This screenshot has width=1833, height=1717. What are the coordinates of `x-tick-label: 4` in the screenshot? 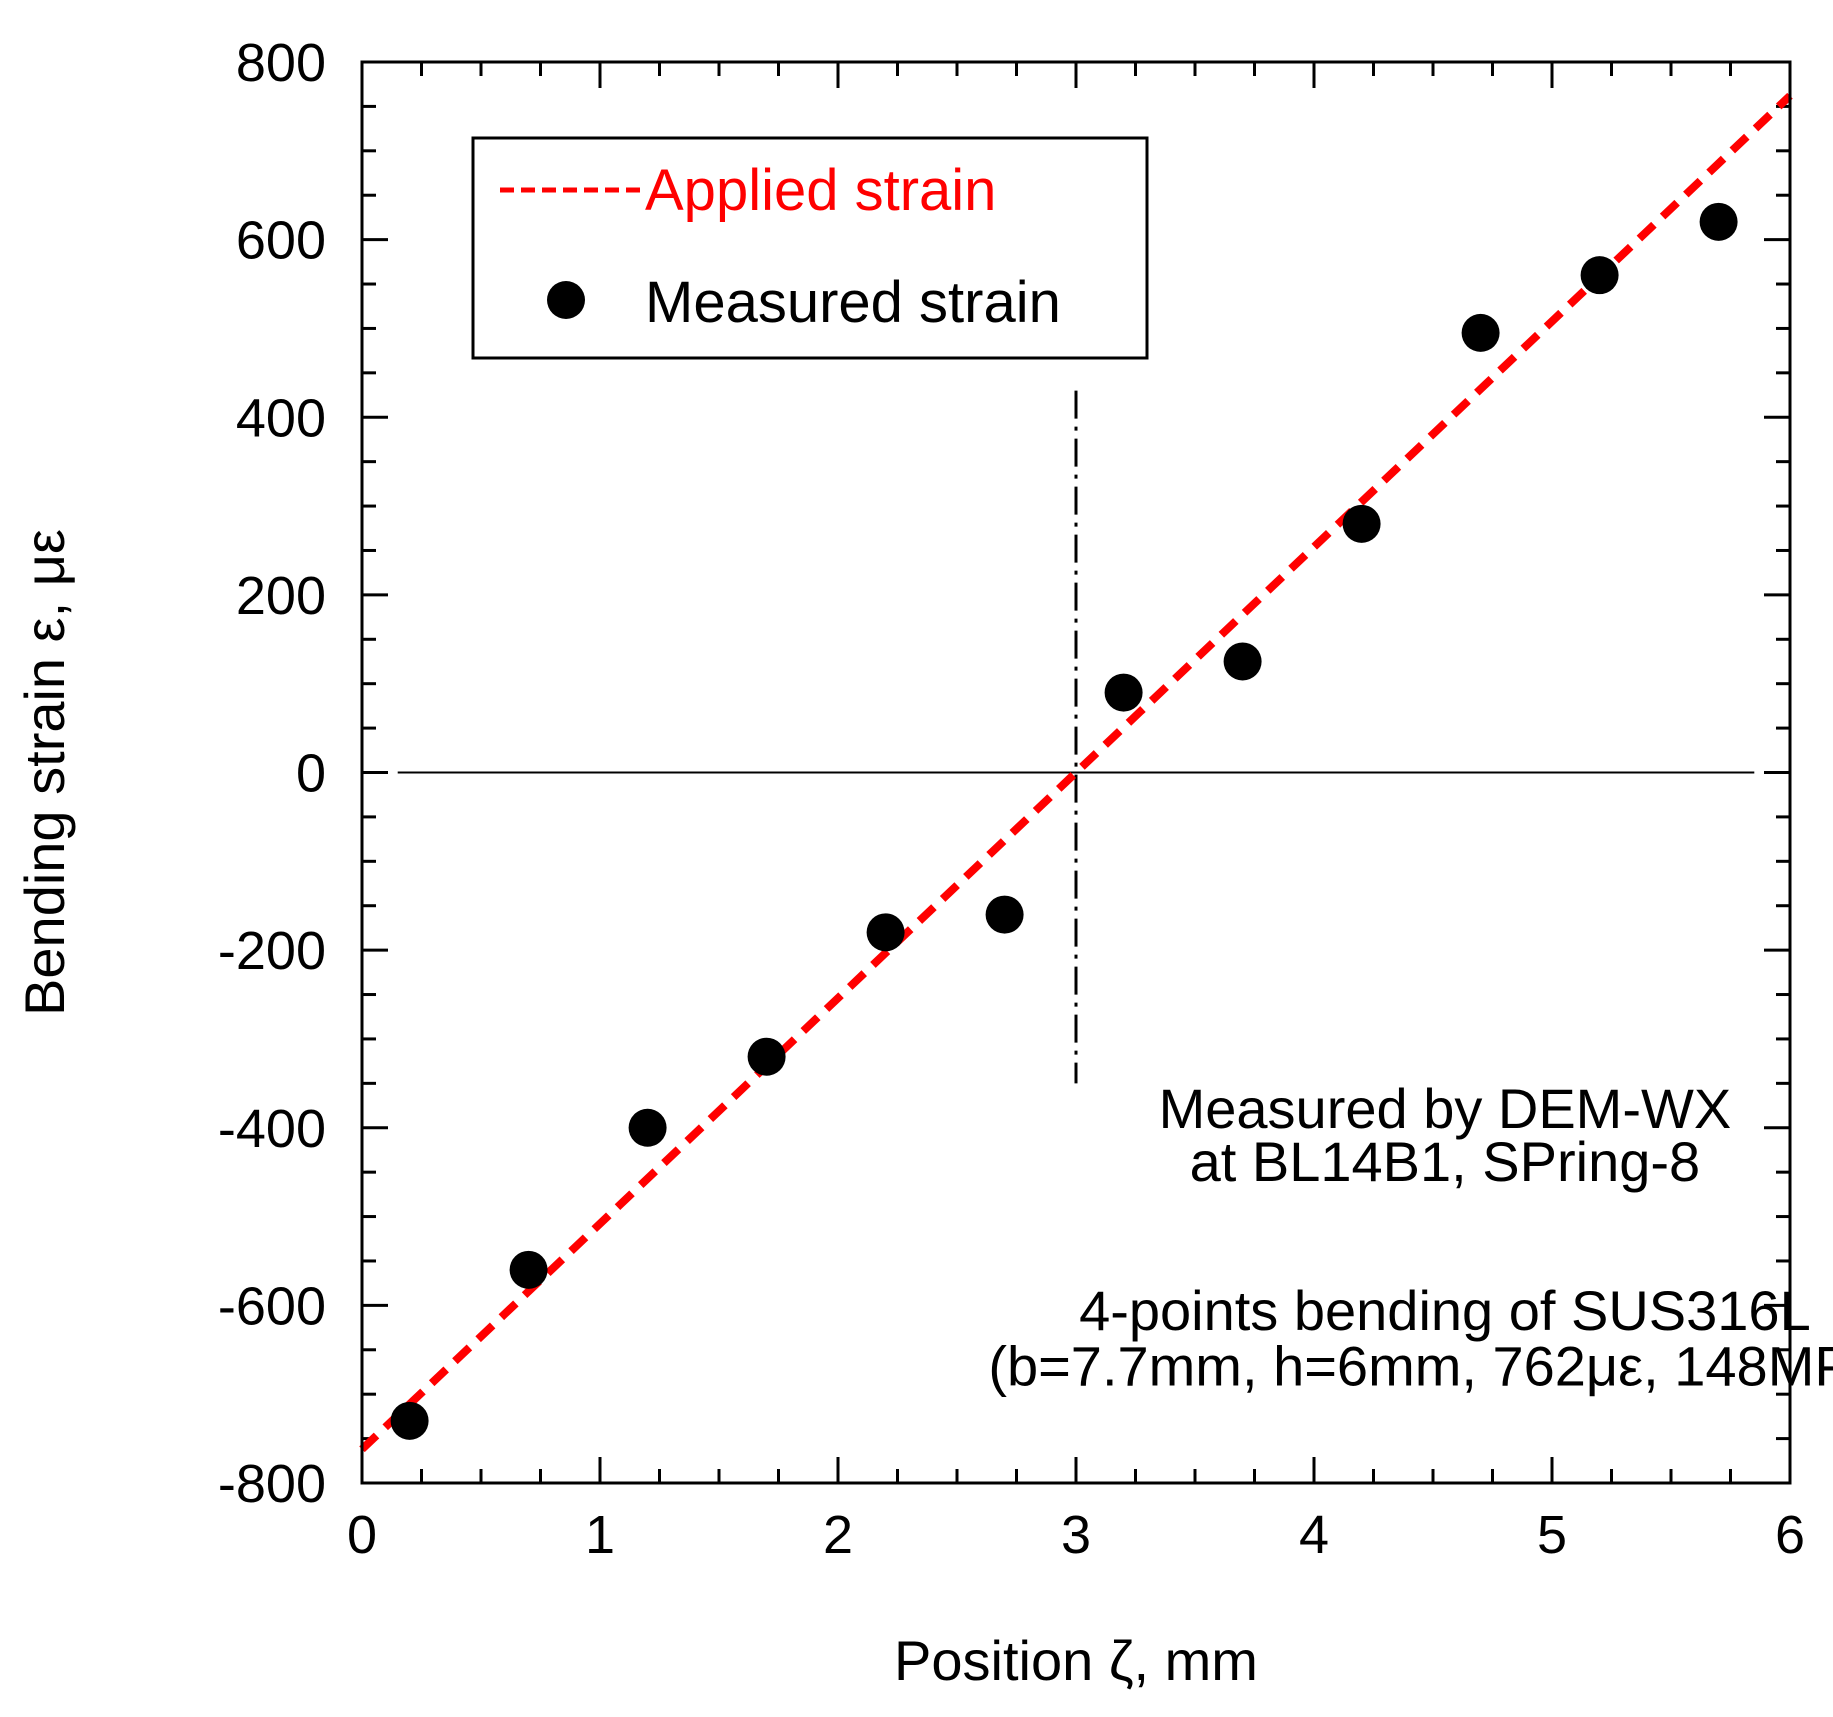 It's located at (1314, 1535).